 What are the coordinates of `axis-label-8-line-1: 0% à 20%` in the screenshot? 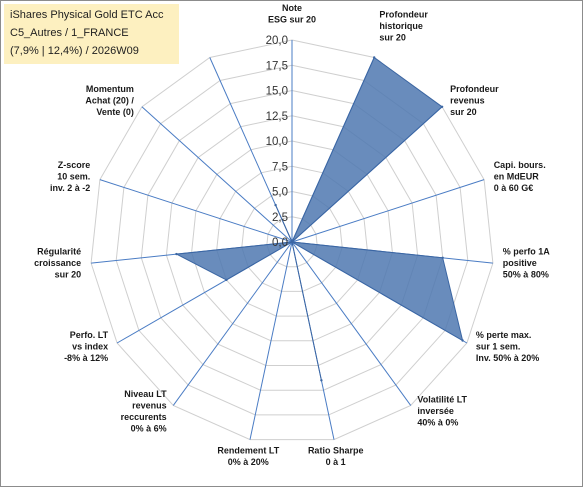 It's located at (248, 462).